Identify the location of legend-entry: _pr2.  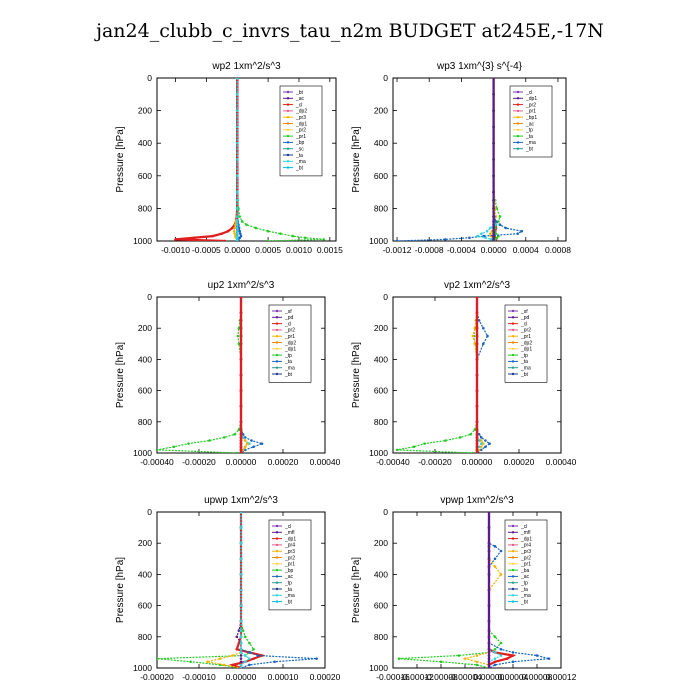
(525, 558).